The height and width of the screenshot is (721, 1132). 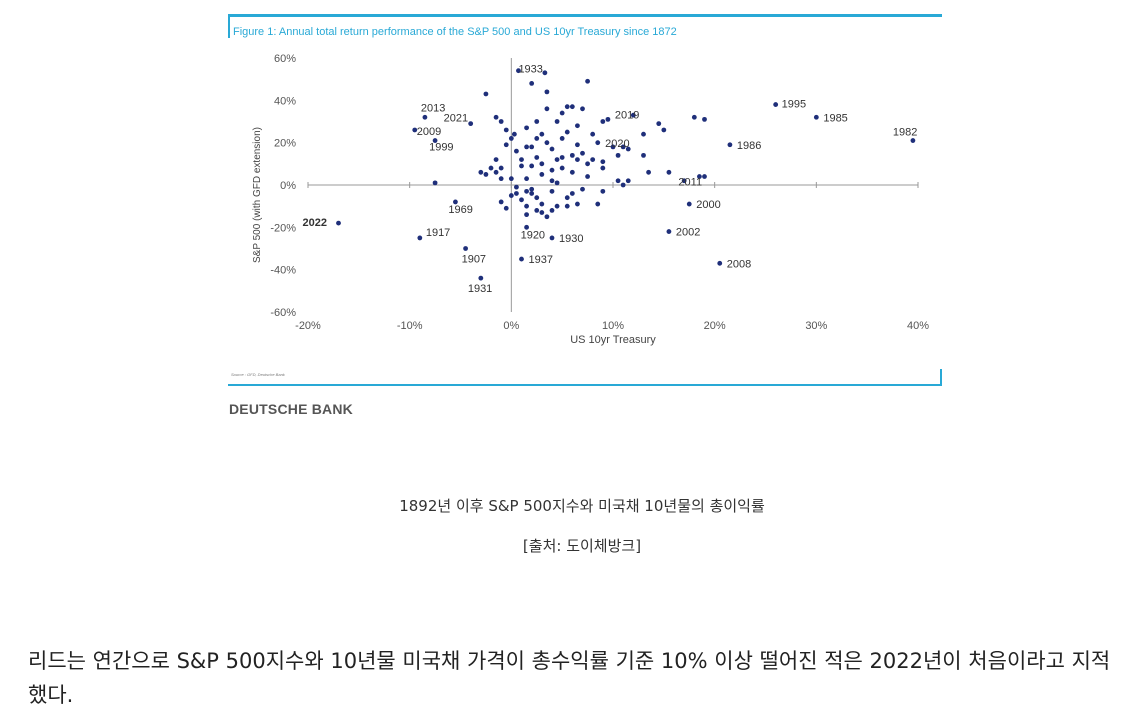 What do you see at coordinates (285, 144) in the screenshot?
I see `y-tick-label: 20%` at bounding box center [285, 144].